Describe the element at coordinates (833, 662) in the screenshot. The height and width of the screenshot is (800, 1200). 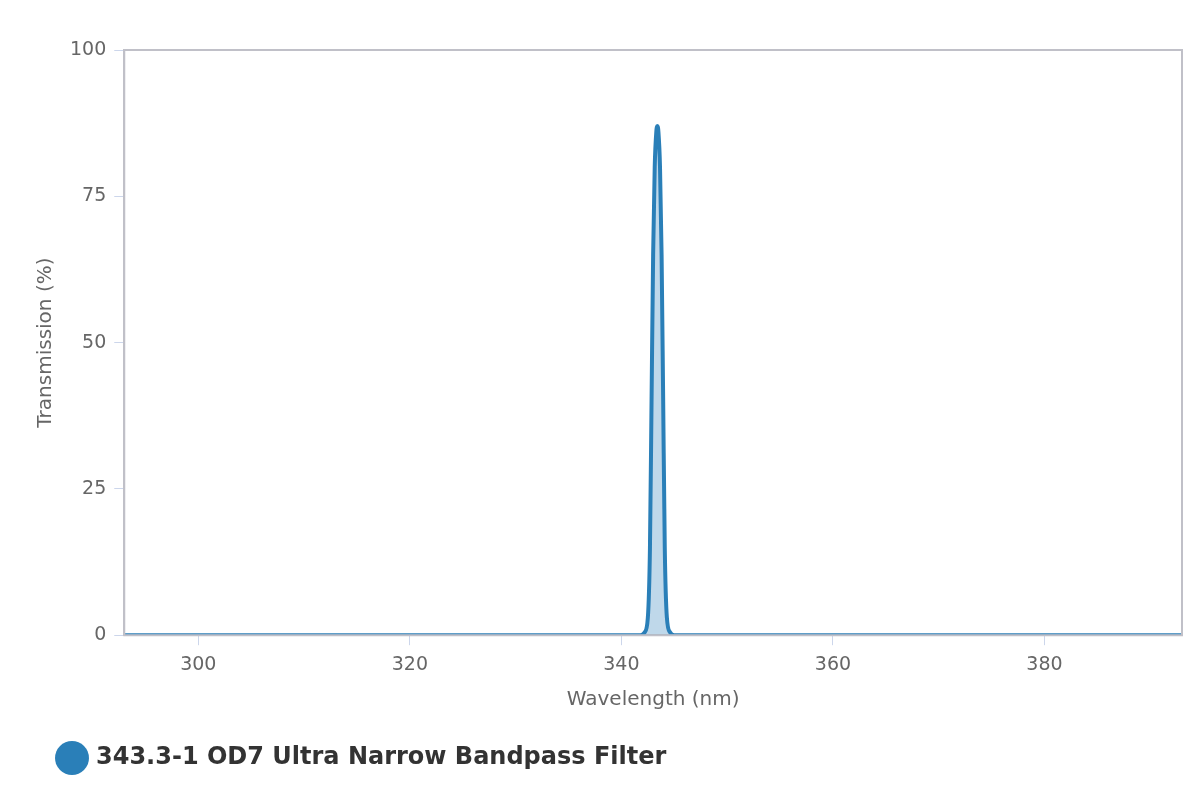
I see `x-tick-label: 360` at that location.